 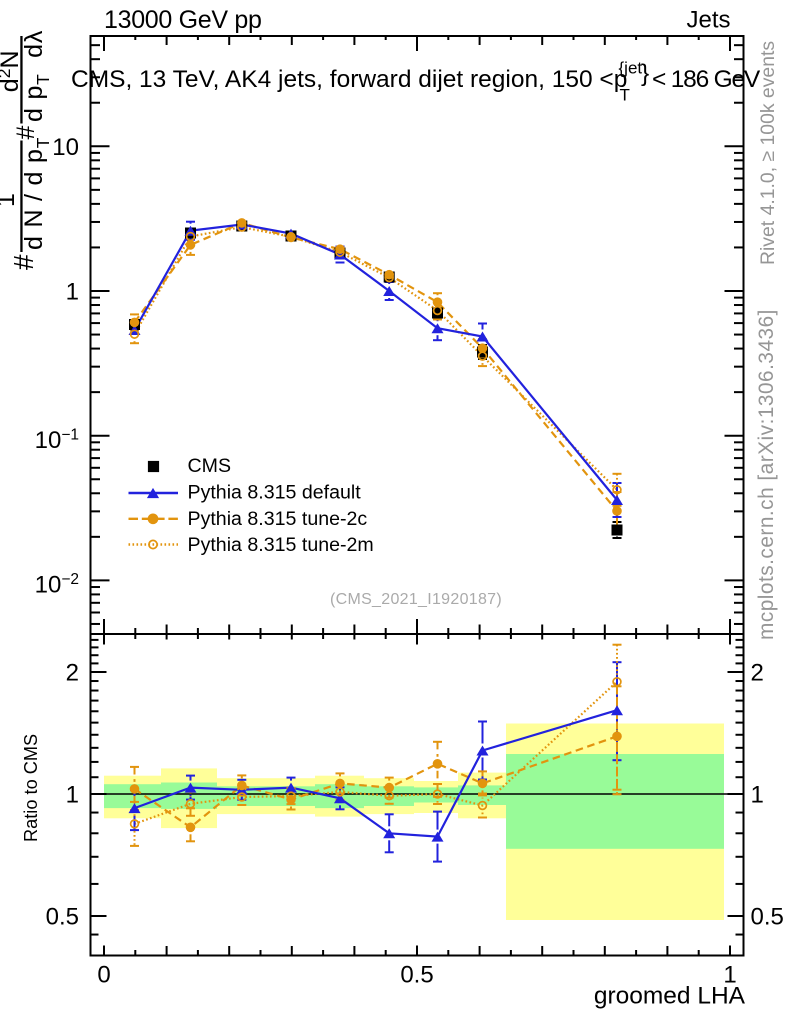 I want to click on svg-text: < 186 GeV, so click(x=706, y=79).